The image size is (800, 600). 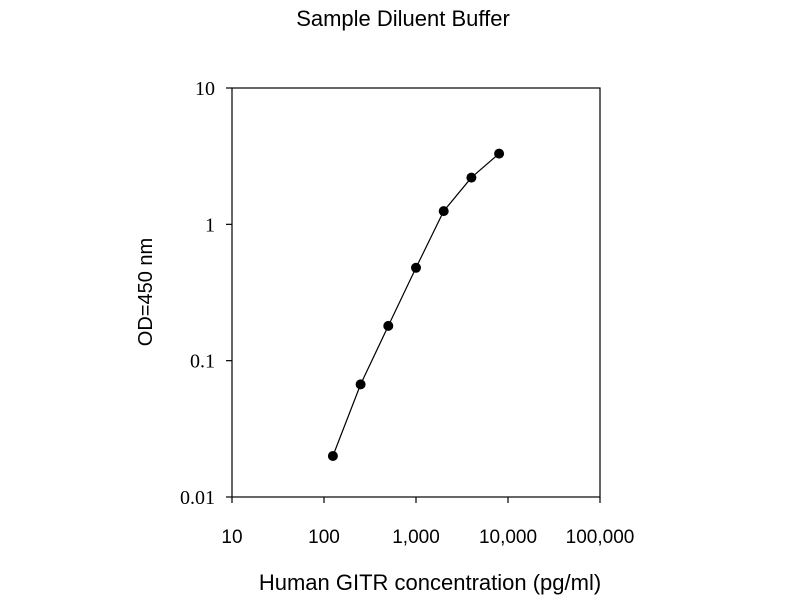 I want to click on x-tick-label: 10,000, so click(x=508, y=537).